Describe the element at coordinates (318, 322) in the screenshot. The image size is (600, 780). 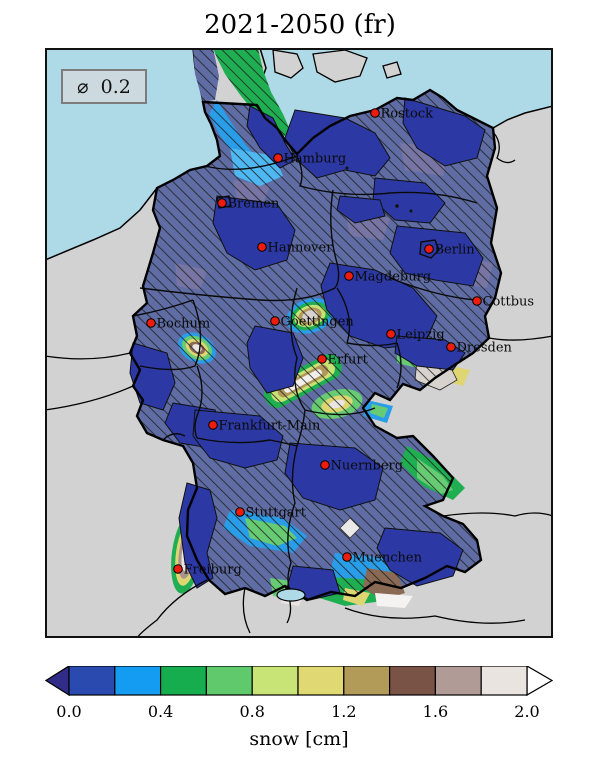
I see `city-label: Goettingen` at that location.